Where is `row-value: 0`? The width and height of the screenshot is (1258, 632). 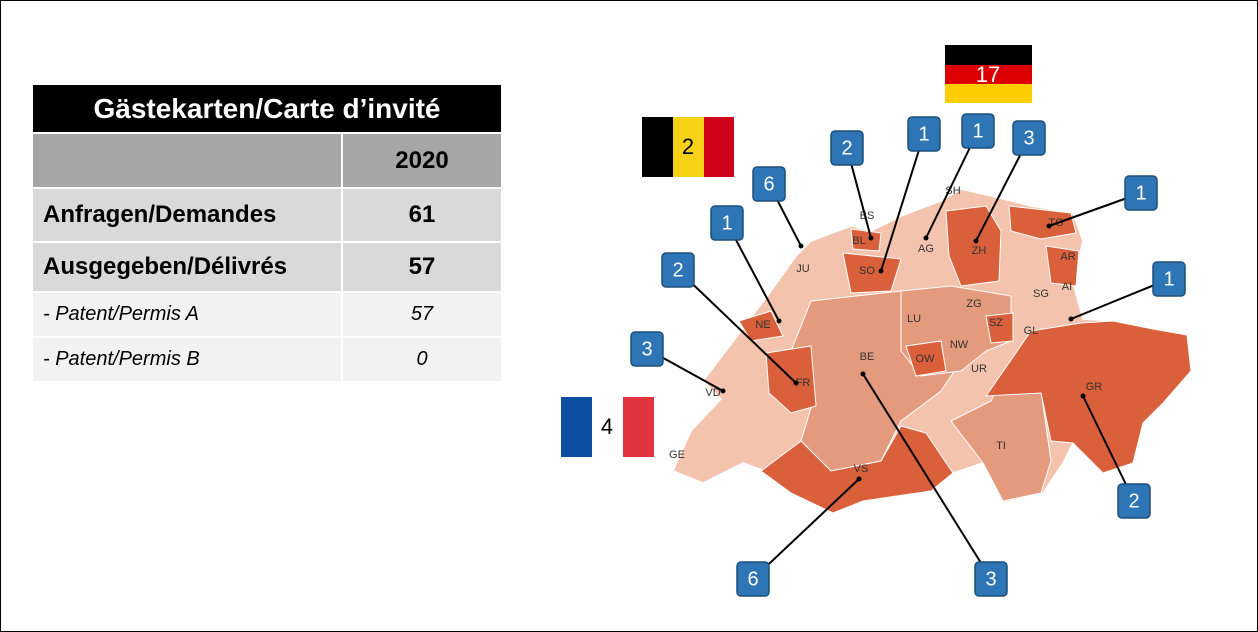
row-value: 0 is located at coordinates (422, 359).